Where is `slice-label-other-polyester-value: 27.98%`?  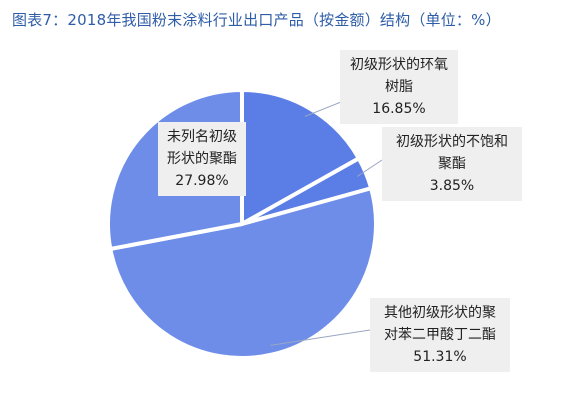
slice-label-other-polyester-value: 27.98% is located at coordinates (202, 181).